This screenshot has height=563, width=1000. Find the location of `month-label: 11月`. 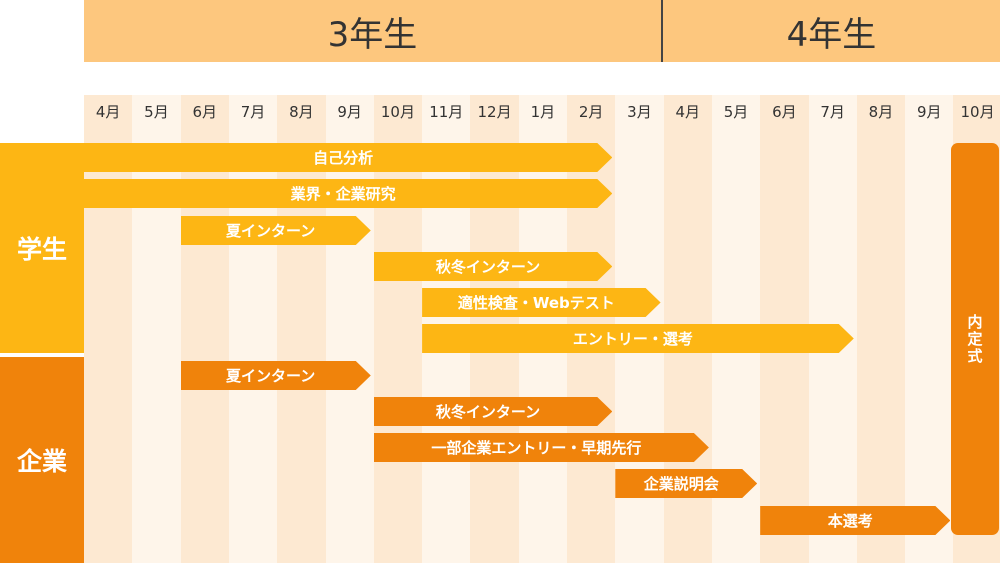

month-label: 11月 is located at coordinates (446, 111).